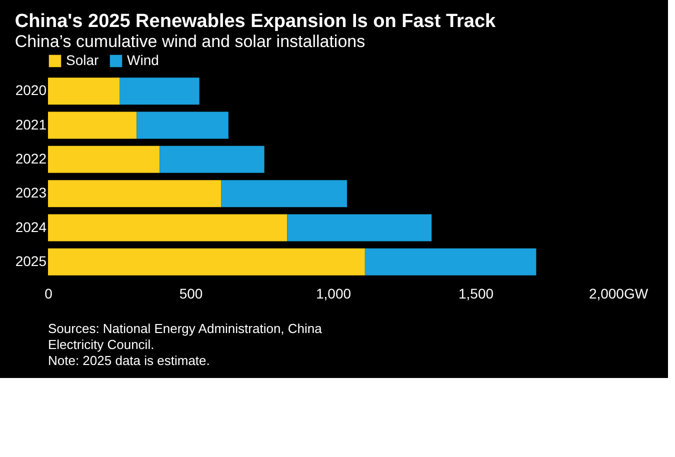 The image size is (675, 457). Describe the element at coordinates (31, 260) in the screenshot. I see `y-tick-label: 2025` at that location.